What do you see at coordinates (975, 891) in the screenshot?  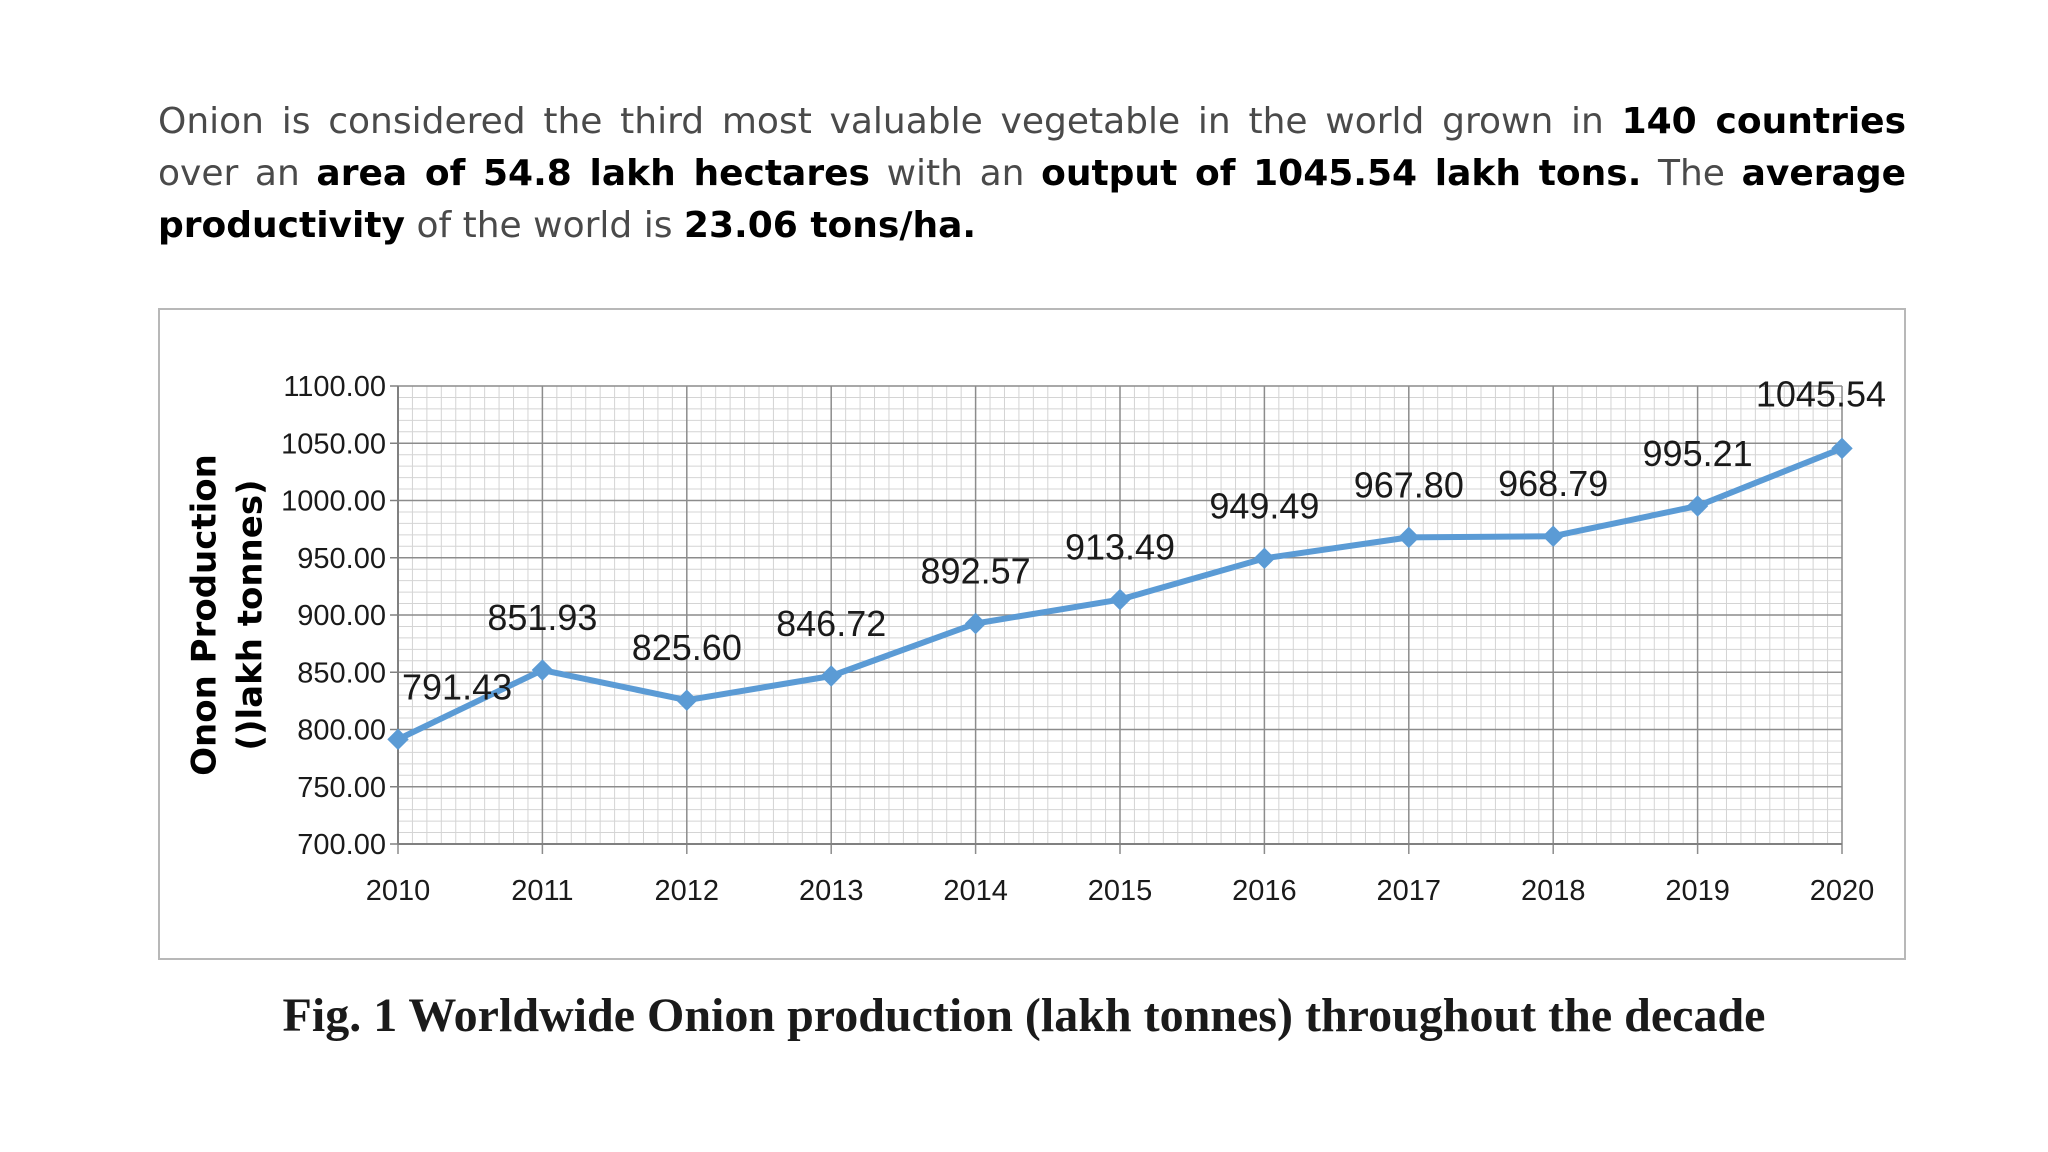 I see `x-tick-label: 2014` at bounding box center [975, 891].